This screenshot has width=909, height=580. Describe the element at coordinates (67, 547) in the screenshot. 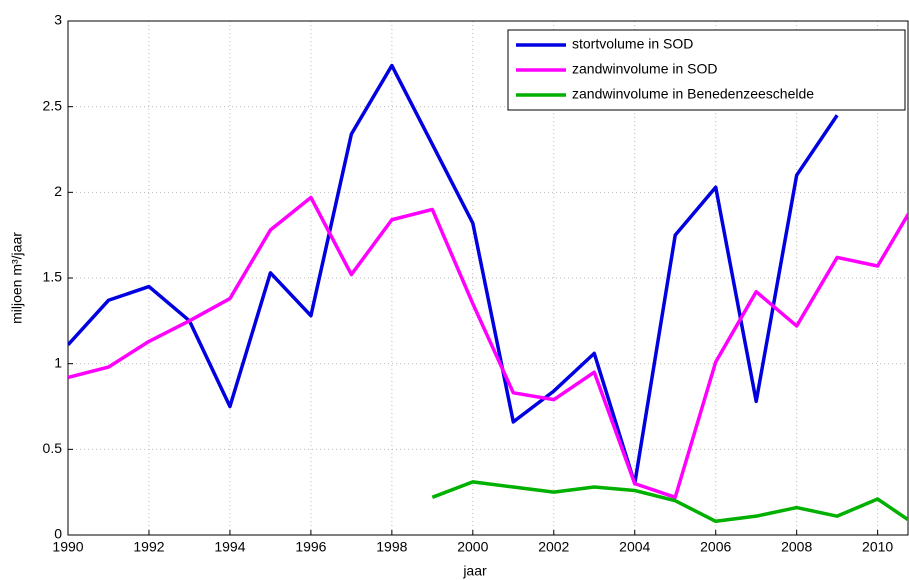

I see `x-tick-label: 1990` at that location.